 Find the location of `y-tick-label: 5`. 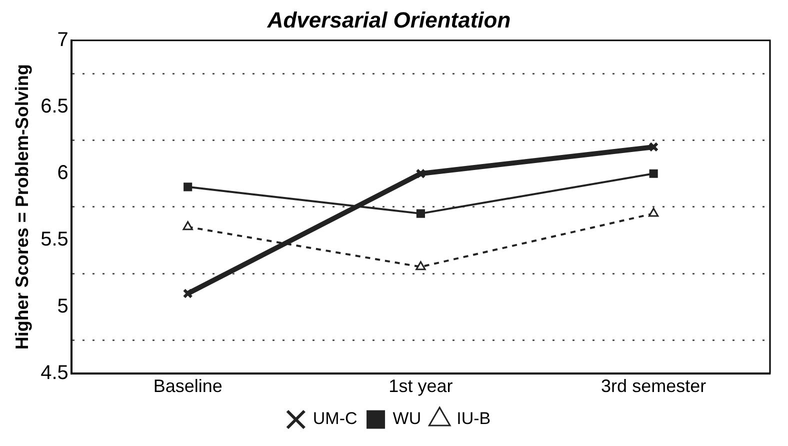

y-tick-label: 5 is located at coordinates (62, 306).